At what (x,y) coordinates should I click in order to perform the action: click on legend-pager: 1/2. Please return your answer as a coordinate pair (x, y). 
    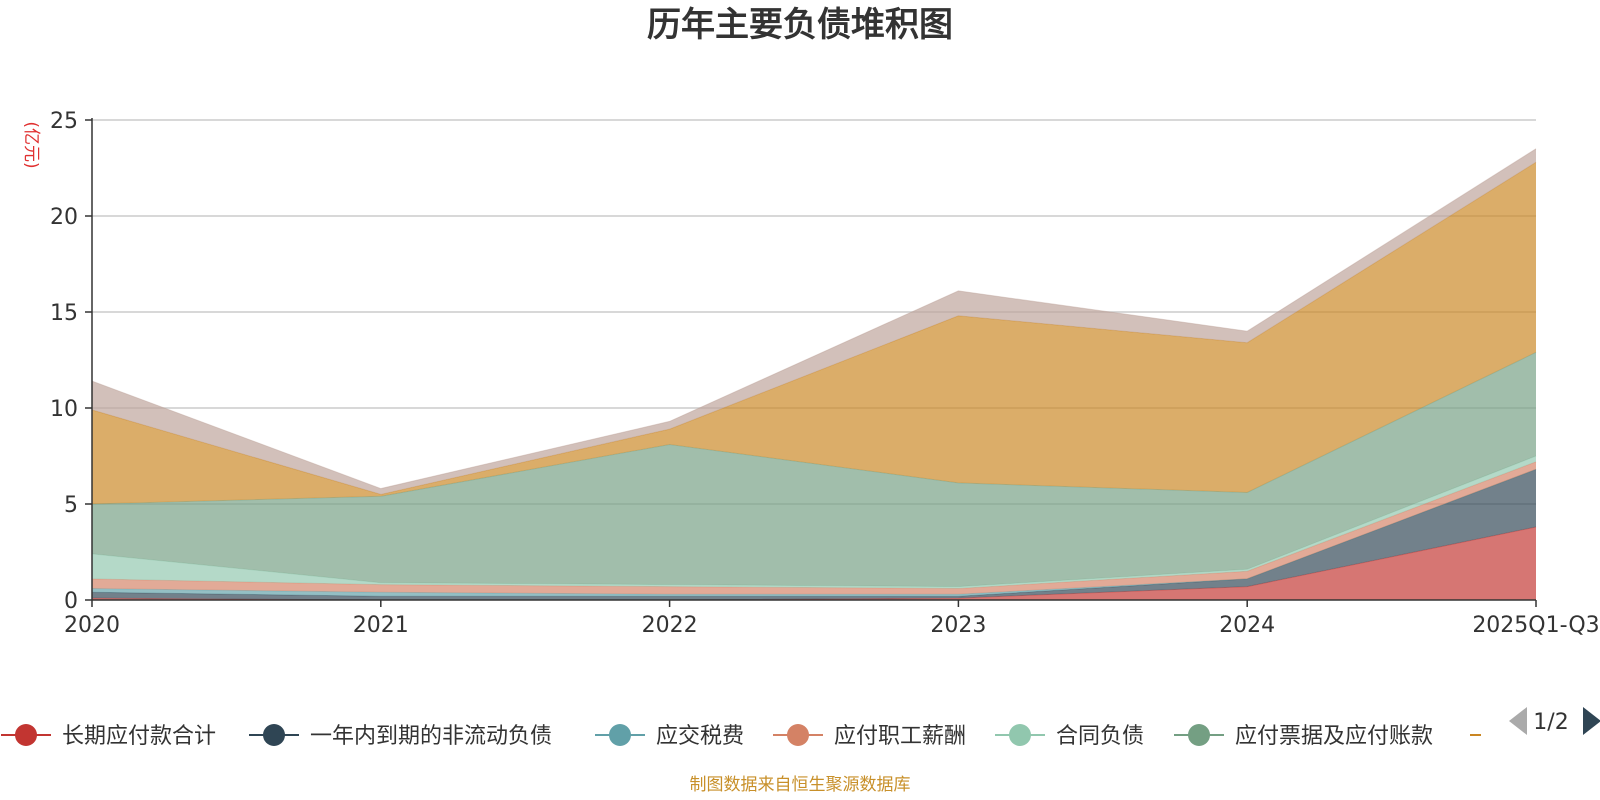
    Looking at the image, I should click on (1554, 721).